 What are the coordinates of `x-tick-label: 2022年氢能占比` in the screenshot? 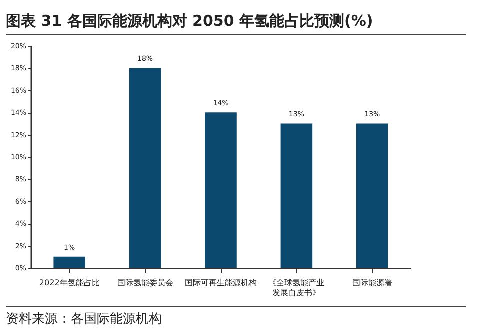 It's located at (69, 283).